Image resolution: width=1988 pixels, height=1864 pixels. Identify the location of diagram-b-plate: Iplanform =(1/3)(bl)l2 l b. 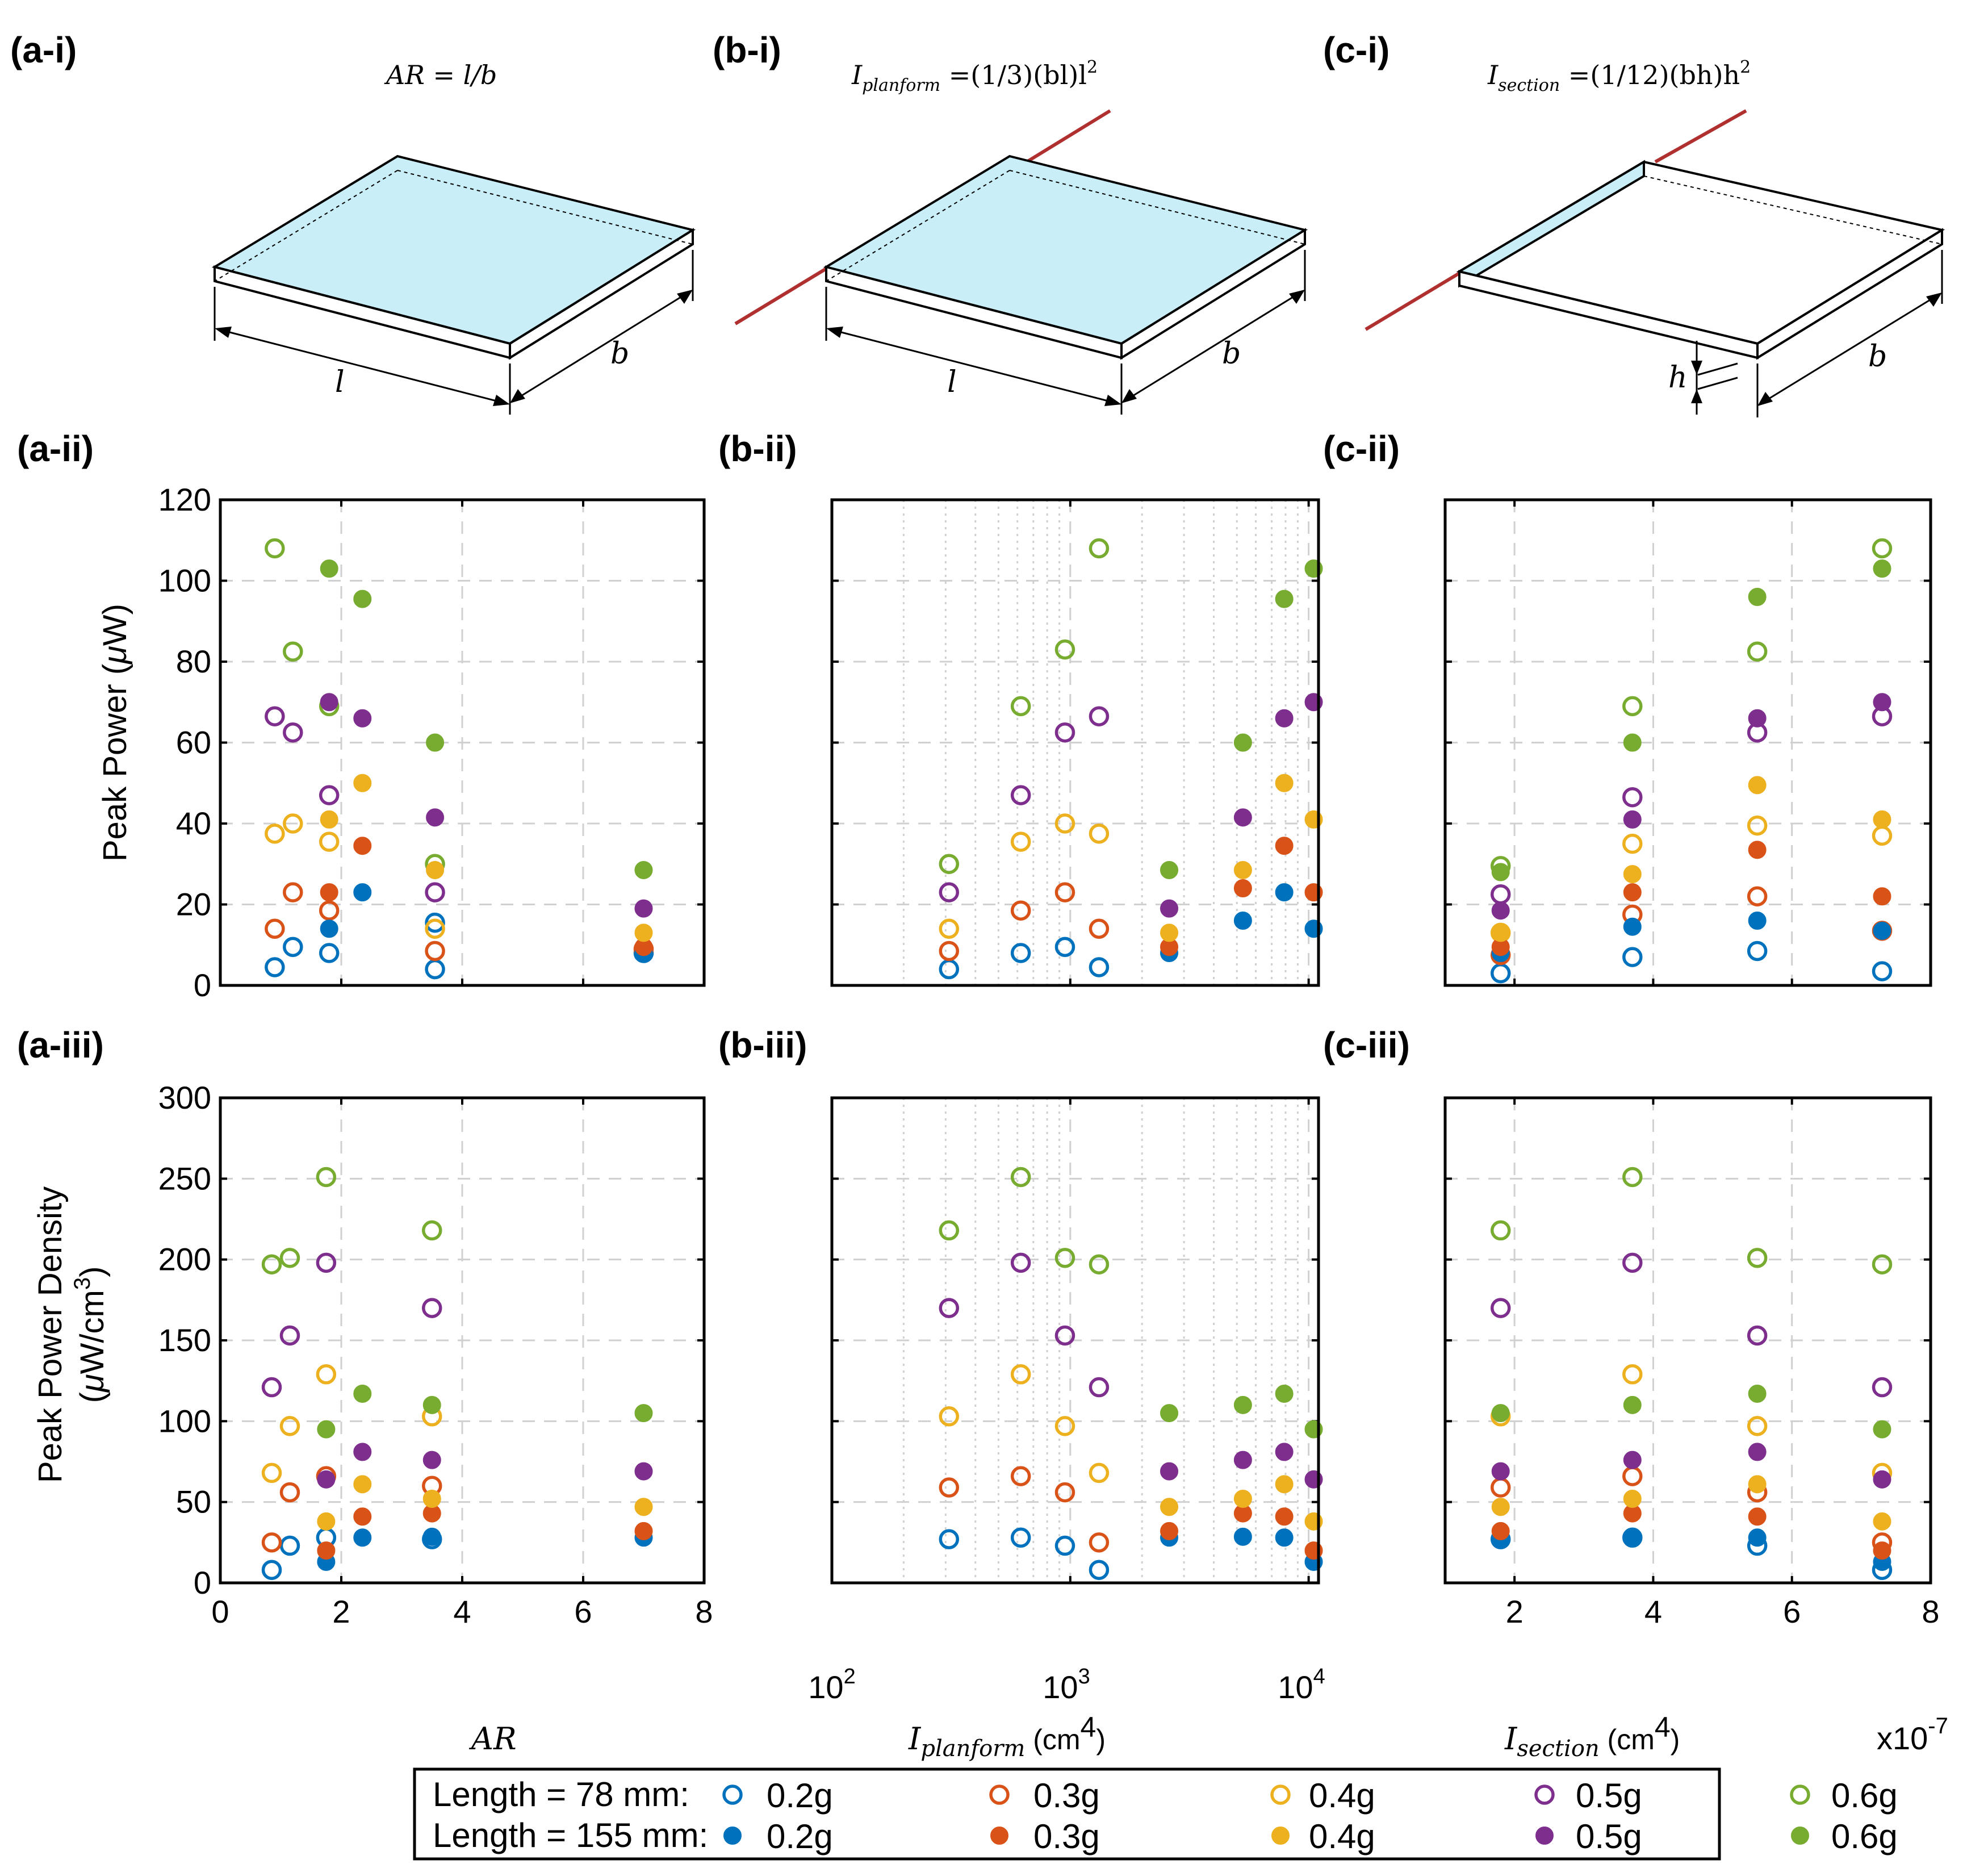
(1021, 236).